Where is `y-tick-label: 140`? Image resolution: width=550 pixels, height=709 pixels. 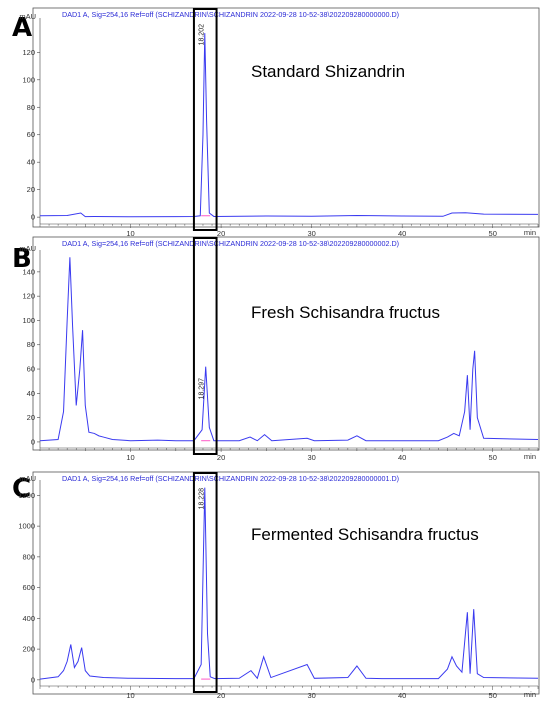
y-tick-label: 140 is located at coordinates (28, 271).